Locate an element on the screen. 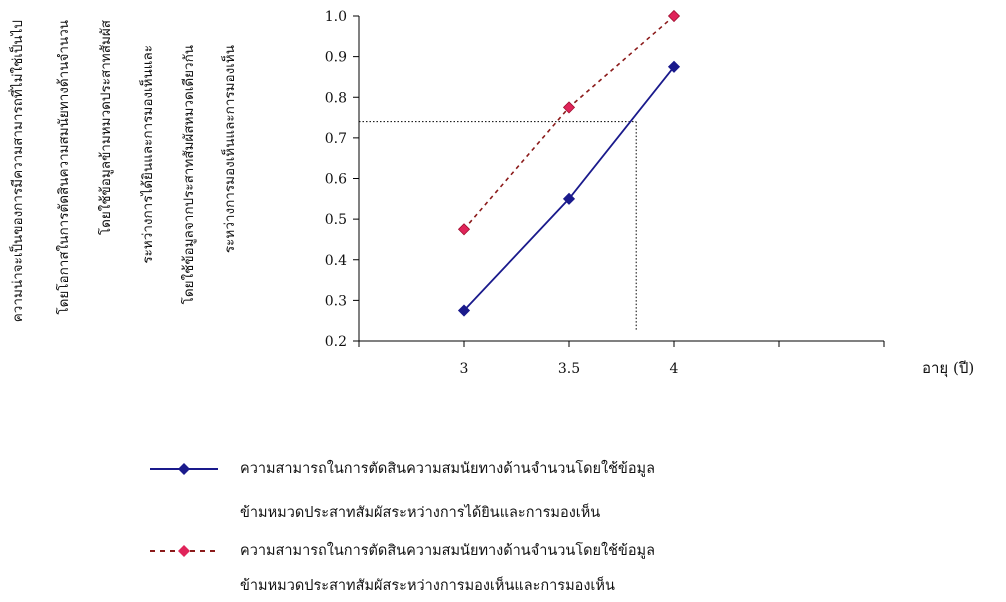 The image size is (1006, 602). y-axis-label-line: โดยโอกาสในการตัดสินความสมนัยทางด้านจำนวน is located at coordinates (64, 167).